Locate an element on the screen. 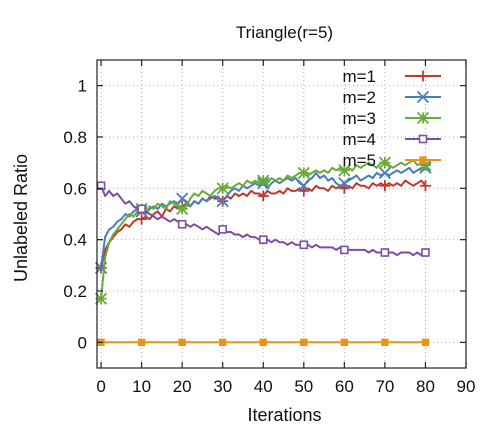  legend-item: m=5 is located at coordinates (391, 160).